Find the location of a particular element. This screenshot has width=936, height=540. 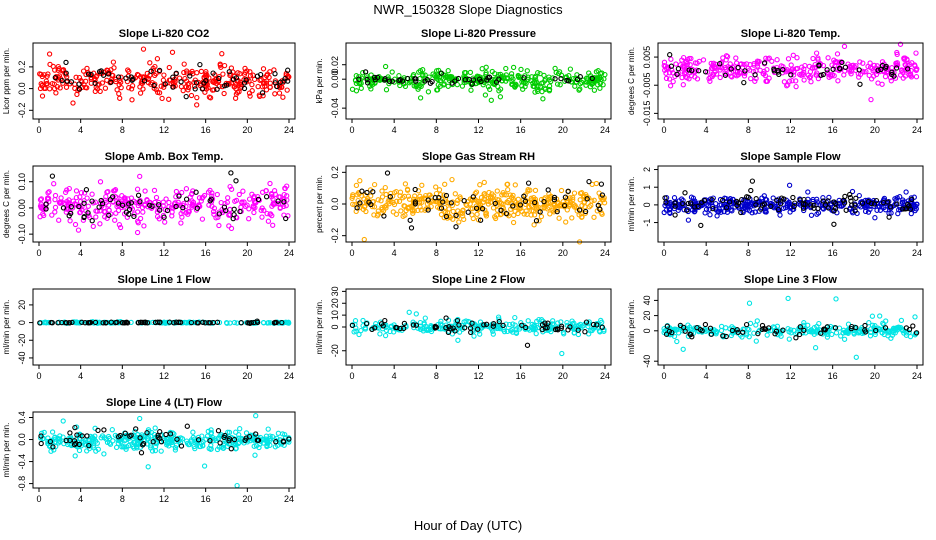

panel-y-label: degrees C per min. is located at coordinates (6, 204).